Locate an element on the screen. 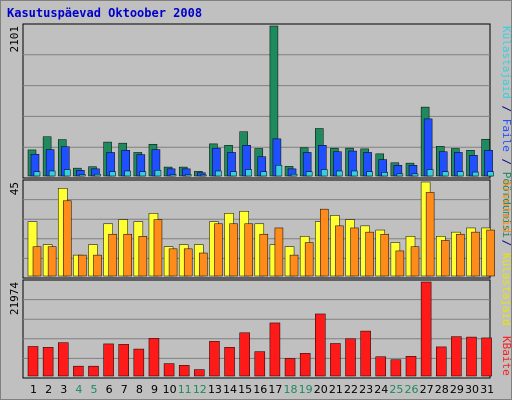 The image size is (512, 400). bar-külastajaid-day-5 is located at coordinates (97, 175).